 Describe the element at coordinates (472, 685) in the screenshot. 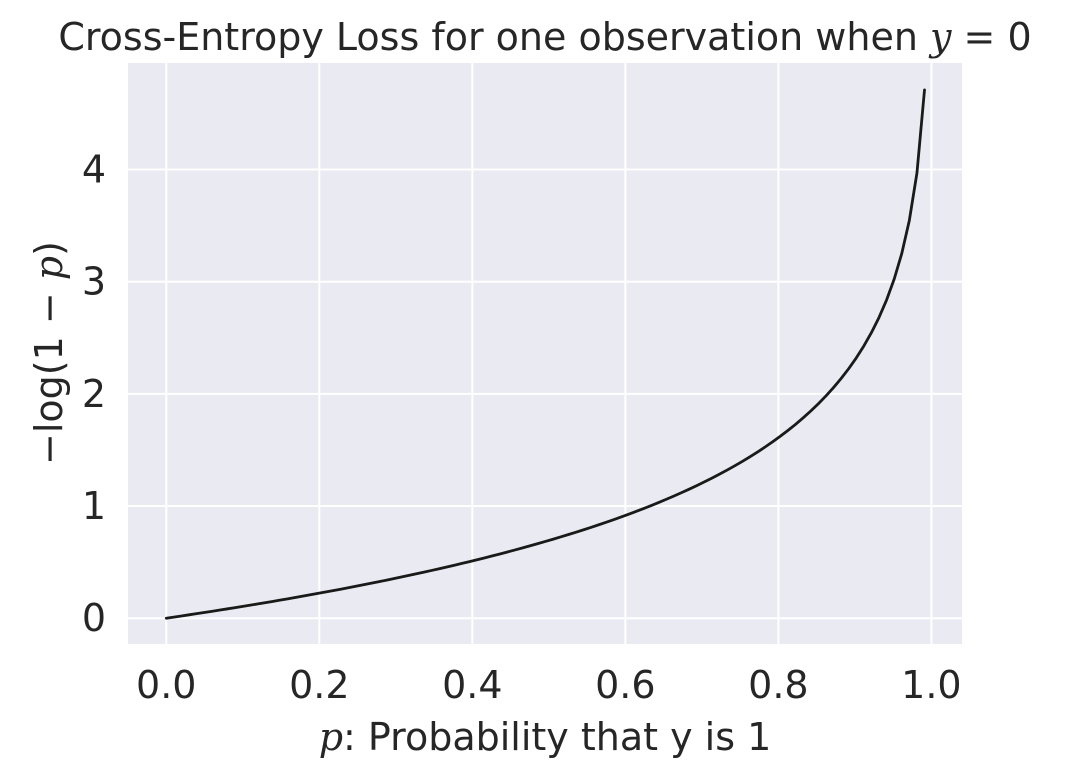

I see `x-tick-label: 0.4` at that location.